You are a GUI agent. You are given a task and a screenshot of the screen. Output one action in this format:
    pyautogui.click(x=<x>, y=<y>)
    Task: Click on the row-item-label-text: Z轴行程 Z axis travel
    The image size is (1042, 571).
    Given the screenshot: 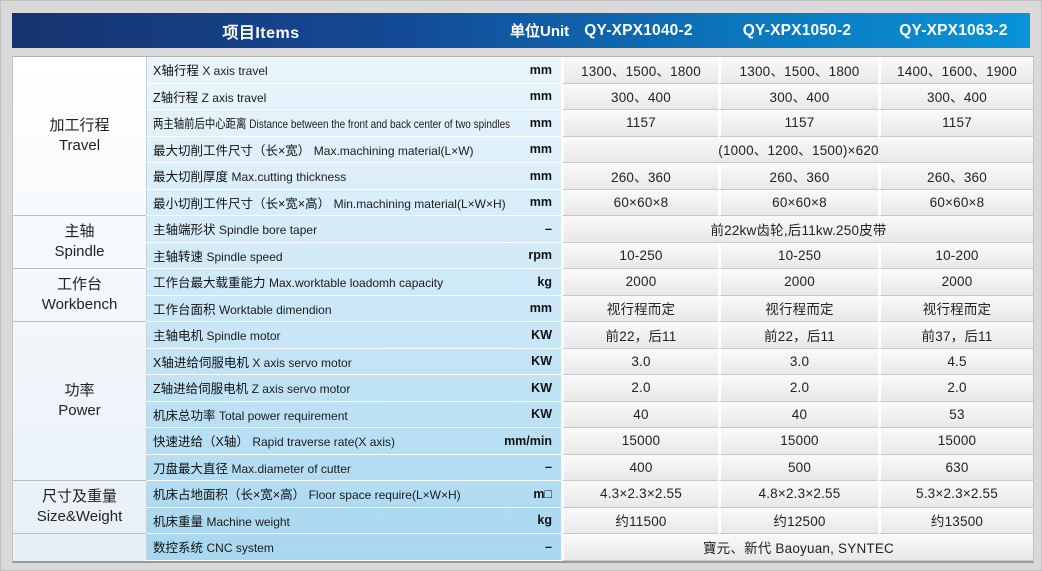 What is the action you would take?
    pyautogui.click(x=210, y=97)
    